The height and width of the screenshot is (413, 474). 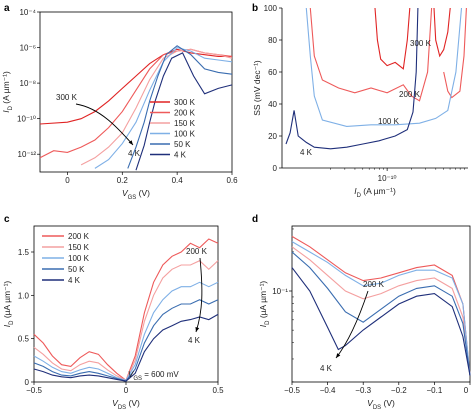 I want to click on panel-a-ytick-label: 10⁻⁸, so click(x=28, y=83).